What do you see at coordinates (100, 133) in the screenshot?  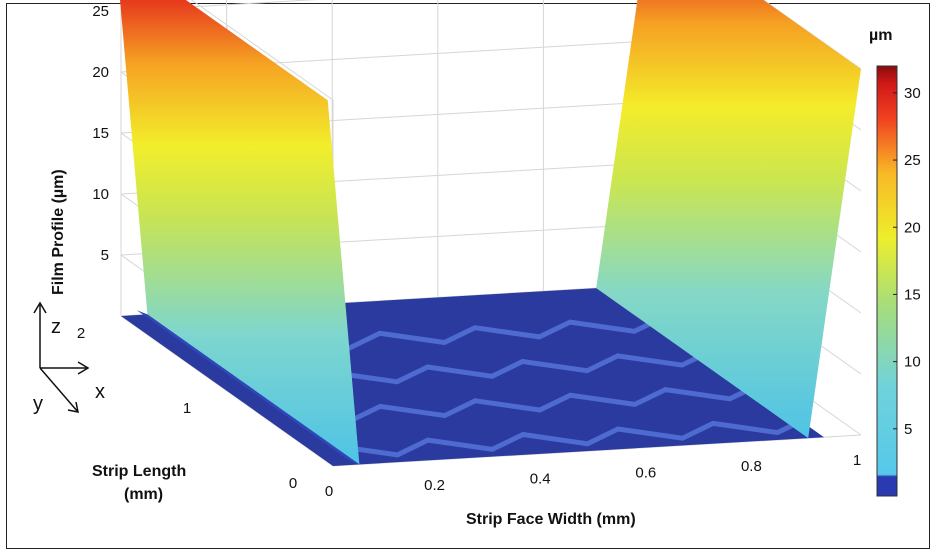 I see `z-tick-label: 15` at bounding box center [100, 133].